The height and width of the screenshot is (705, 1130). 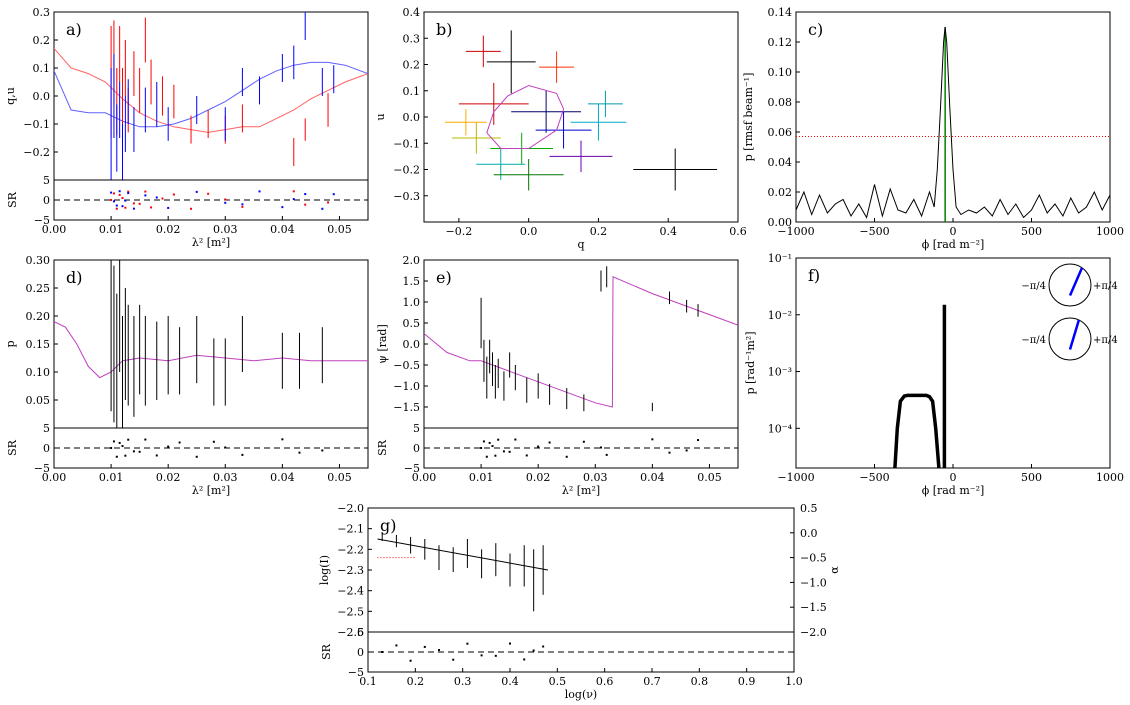 What do you see at coordinates (780, 12) in the screenshot?
I see `y-tick-label: 0.14` at bounding box center [780, 12].